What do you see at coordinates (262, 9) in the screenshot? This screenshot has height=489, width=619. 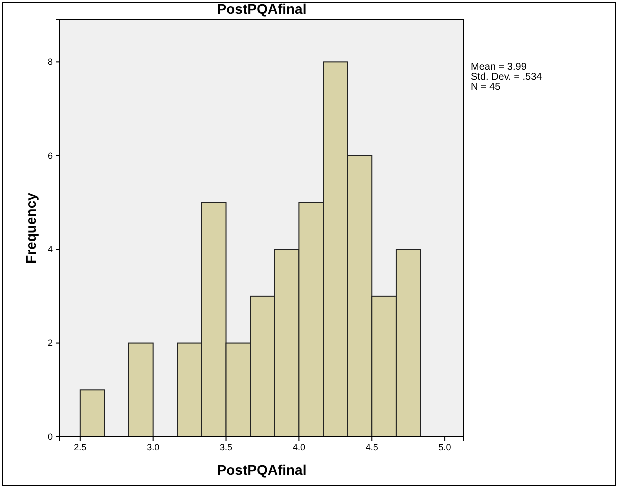 I see `chart-title: PostPQAfinal` at bounding box center [262, 9].